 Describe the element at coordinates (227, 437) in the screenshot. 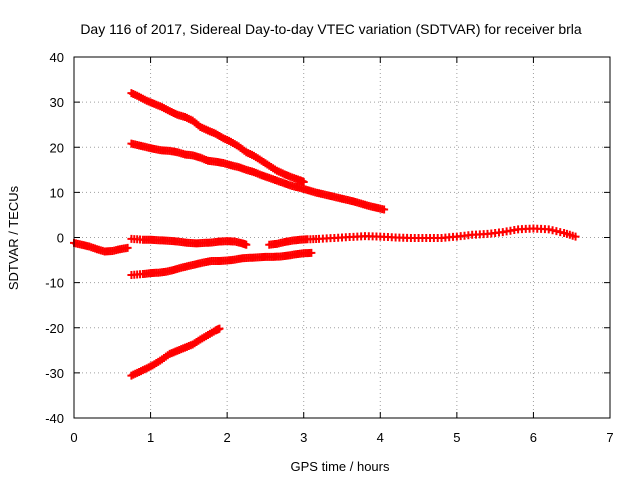

I see `x-tick-label: 2` at that location.